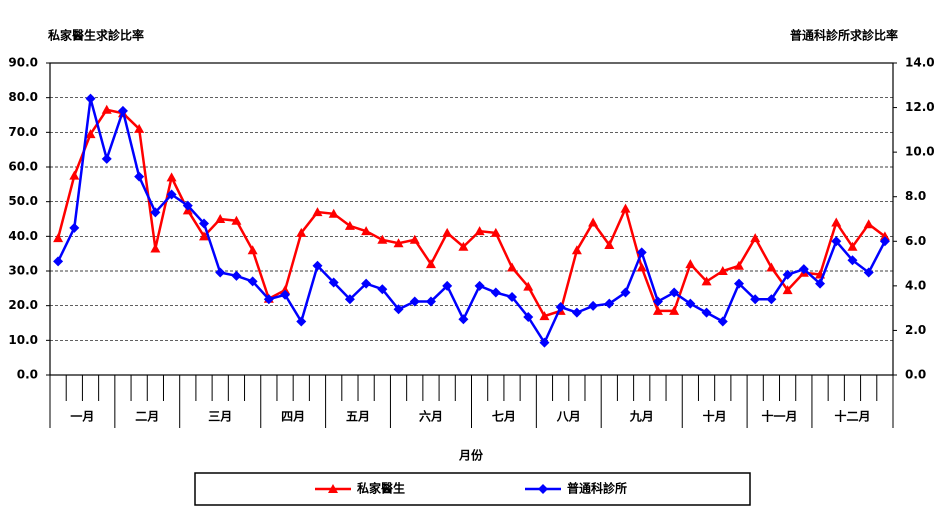  What do you see at coordinates (780, 416) in the screenshot?
I see `month-label: 十一月` at bounding box center [780, 416].